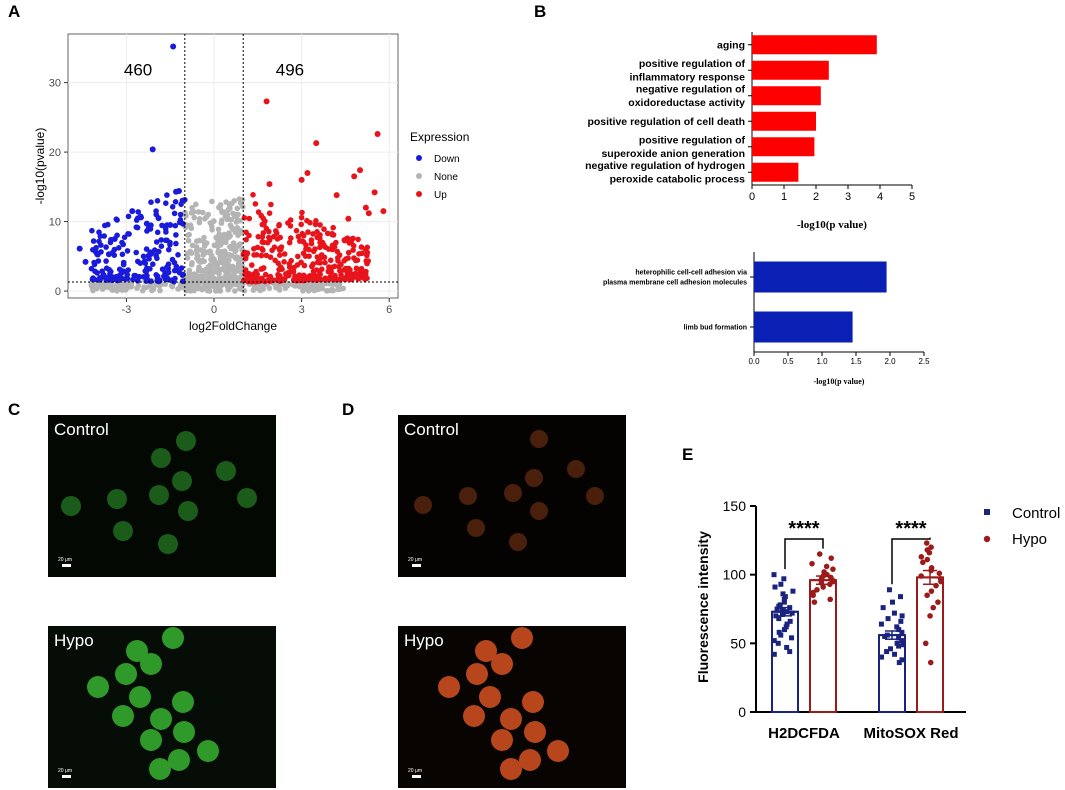 The width and height of the screenshot is (1065, 790). What do you see at coordinates (804, 554) in the screenshot?
I see `e-significance-bracket` at bounding box center [804, 554].